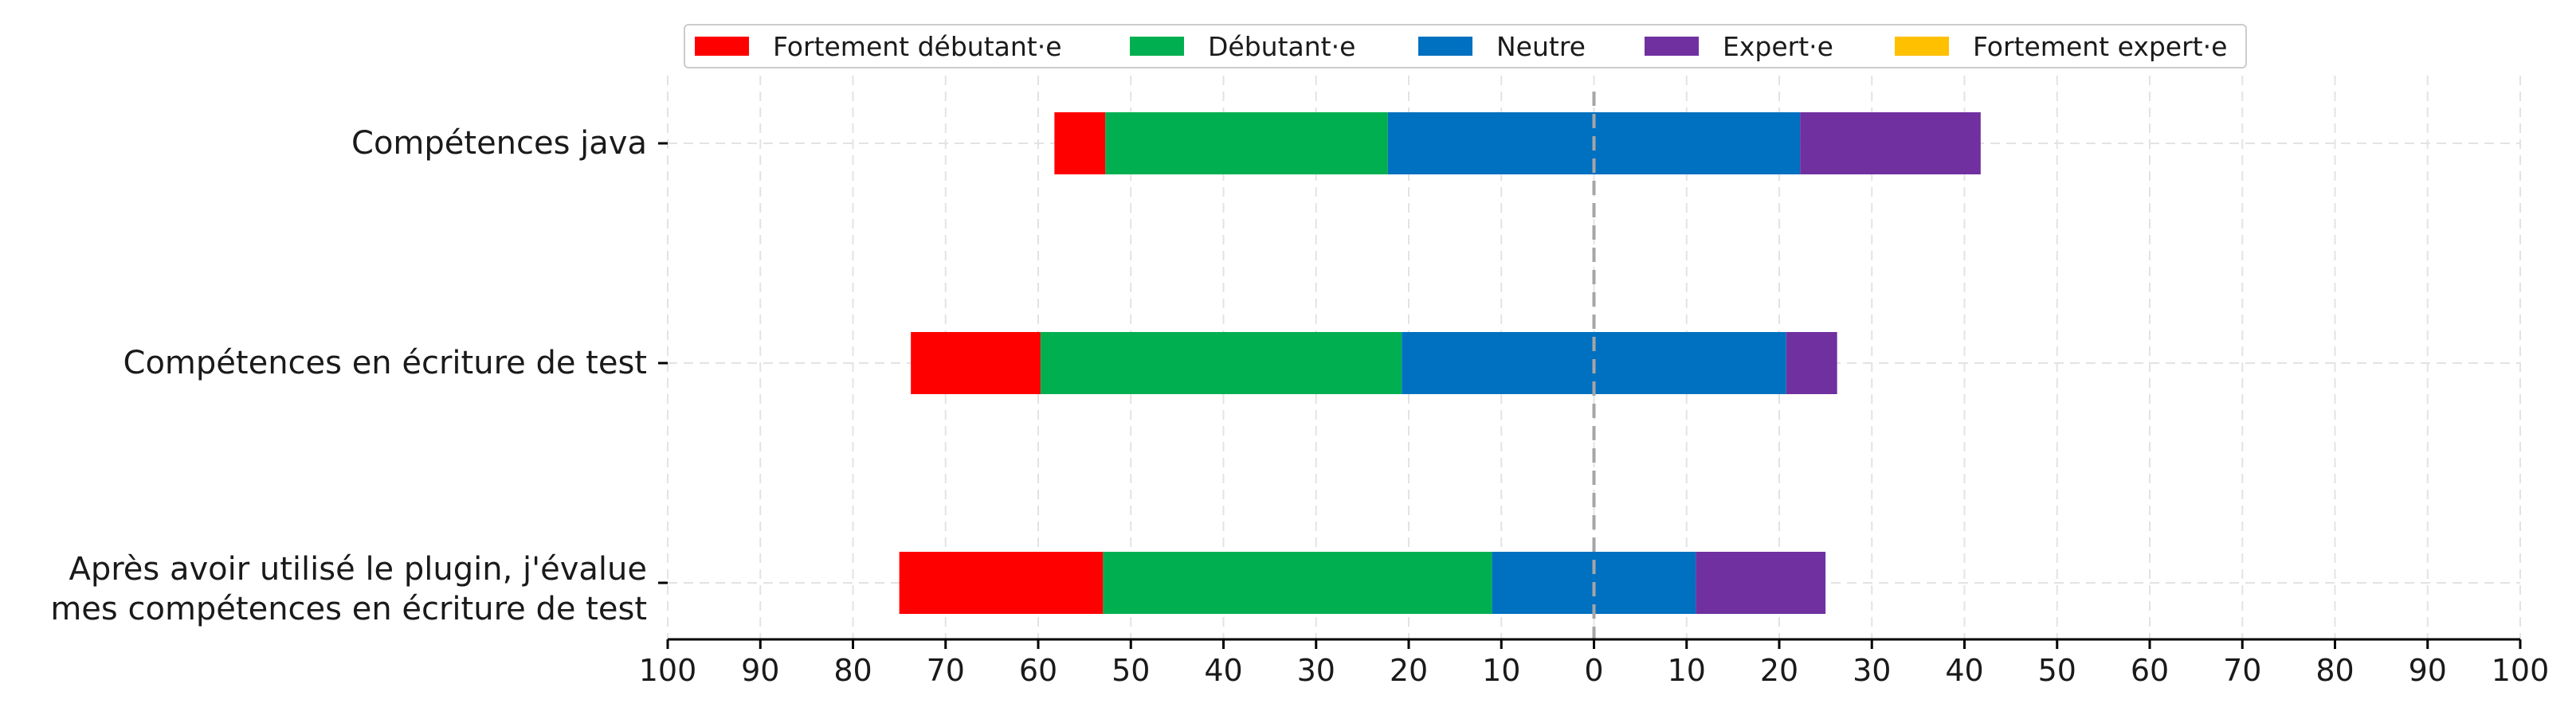 This screenshot has height=719, width=2576. I want to click on legend-item-fortement-debutant: Fortement débutant·e, so click(878, 46).